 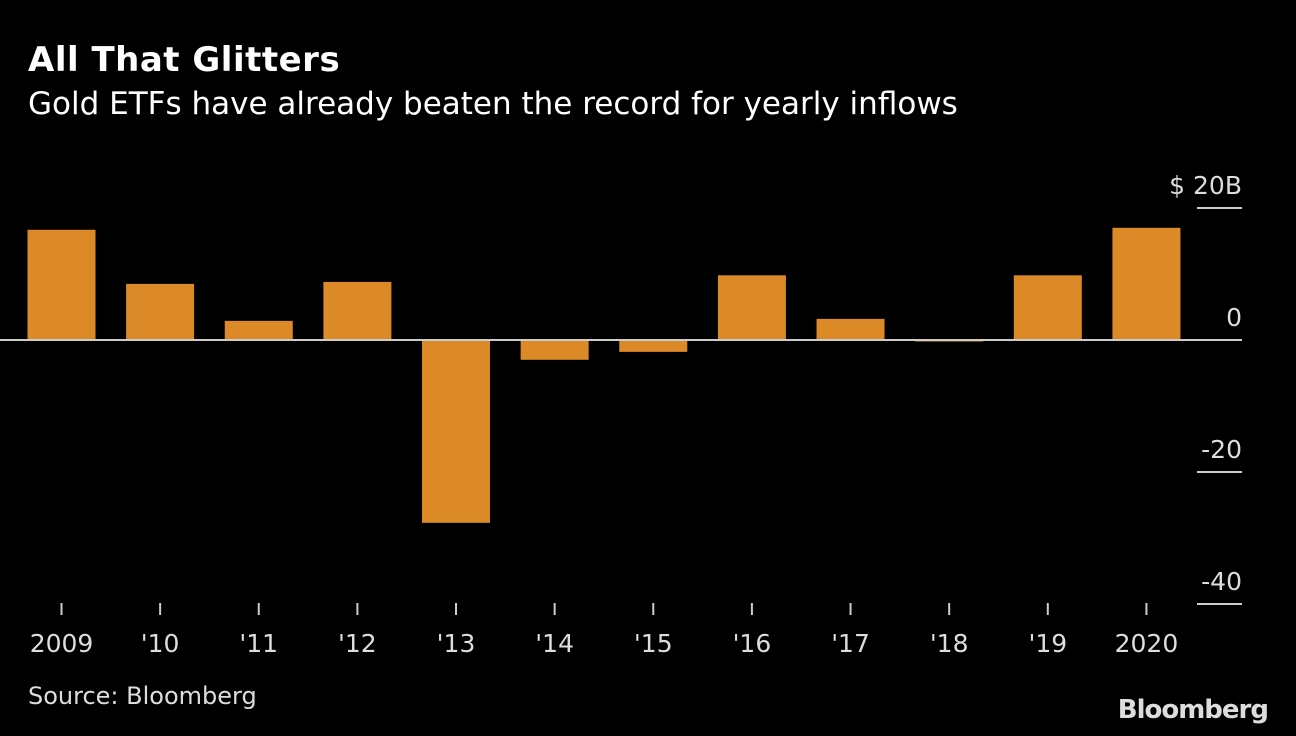 I want to click on x-tick-label: '14, so click(x=554, y=643).